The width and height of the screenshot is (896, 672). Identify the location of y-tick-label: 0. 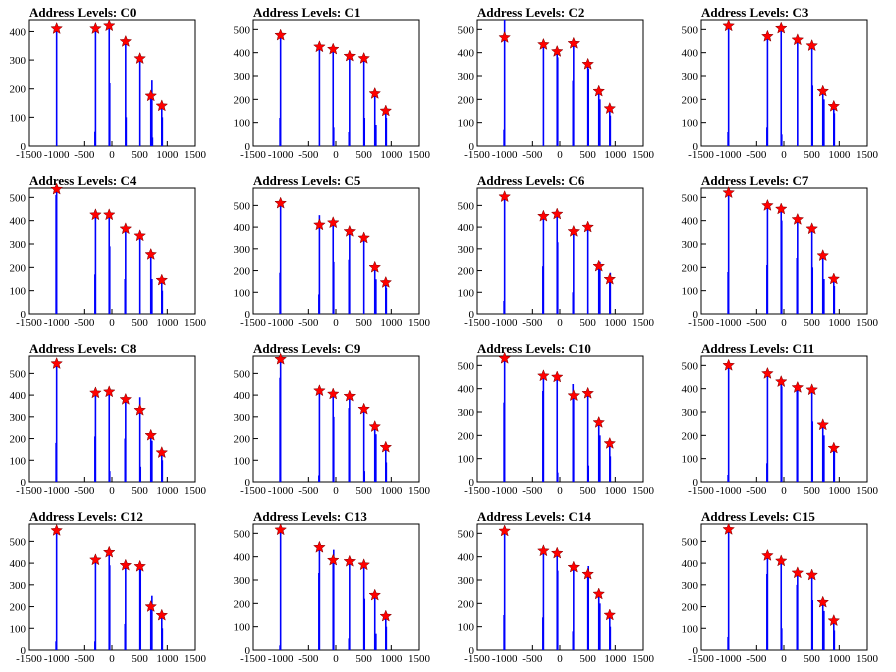
(472, 147).